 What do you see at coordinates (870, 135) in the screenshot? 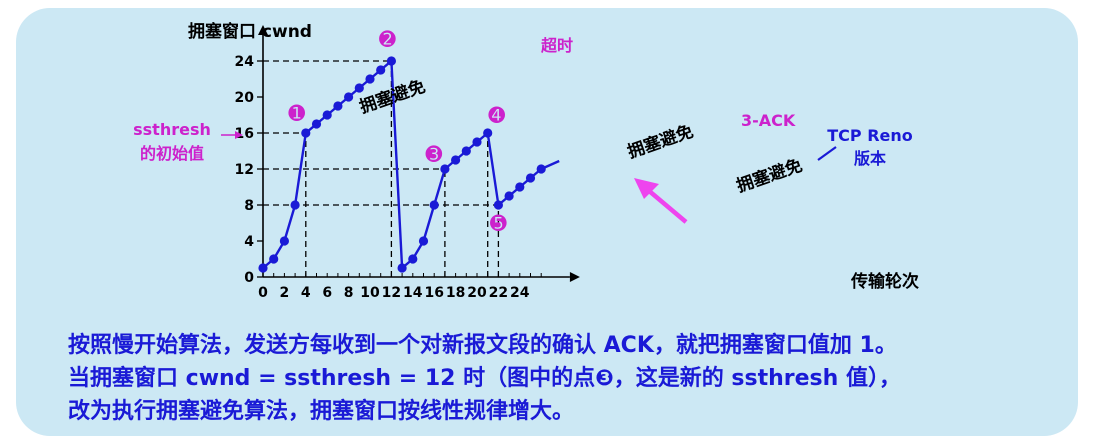
I see `annotation-tcp-reno: TCP Reno` at bounding box center [870, 135].